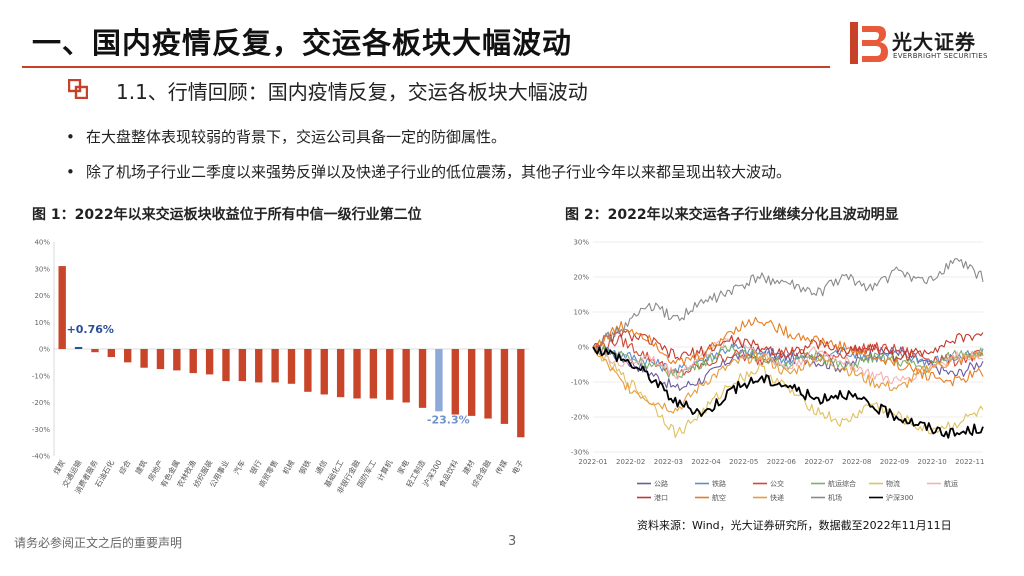 The height and width of the screenshot is (576, 1024). Describe the element at coordinates (706, 462) in the screenshot. I see `x-tick-label: 2022-04` at that location.